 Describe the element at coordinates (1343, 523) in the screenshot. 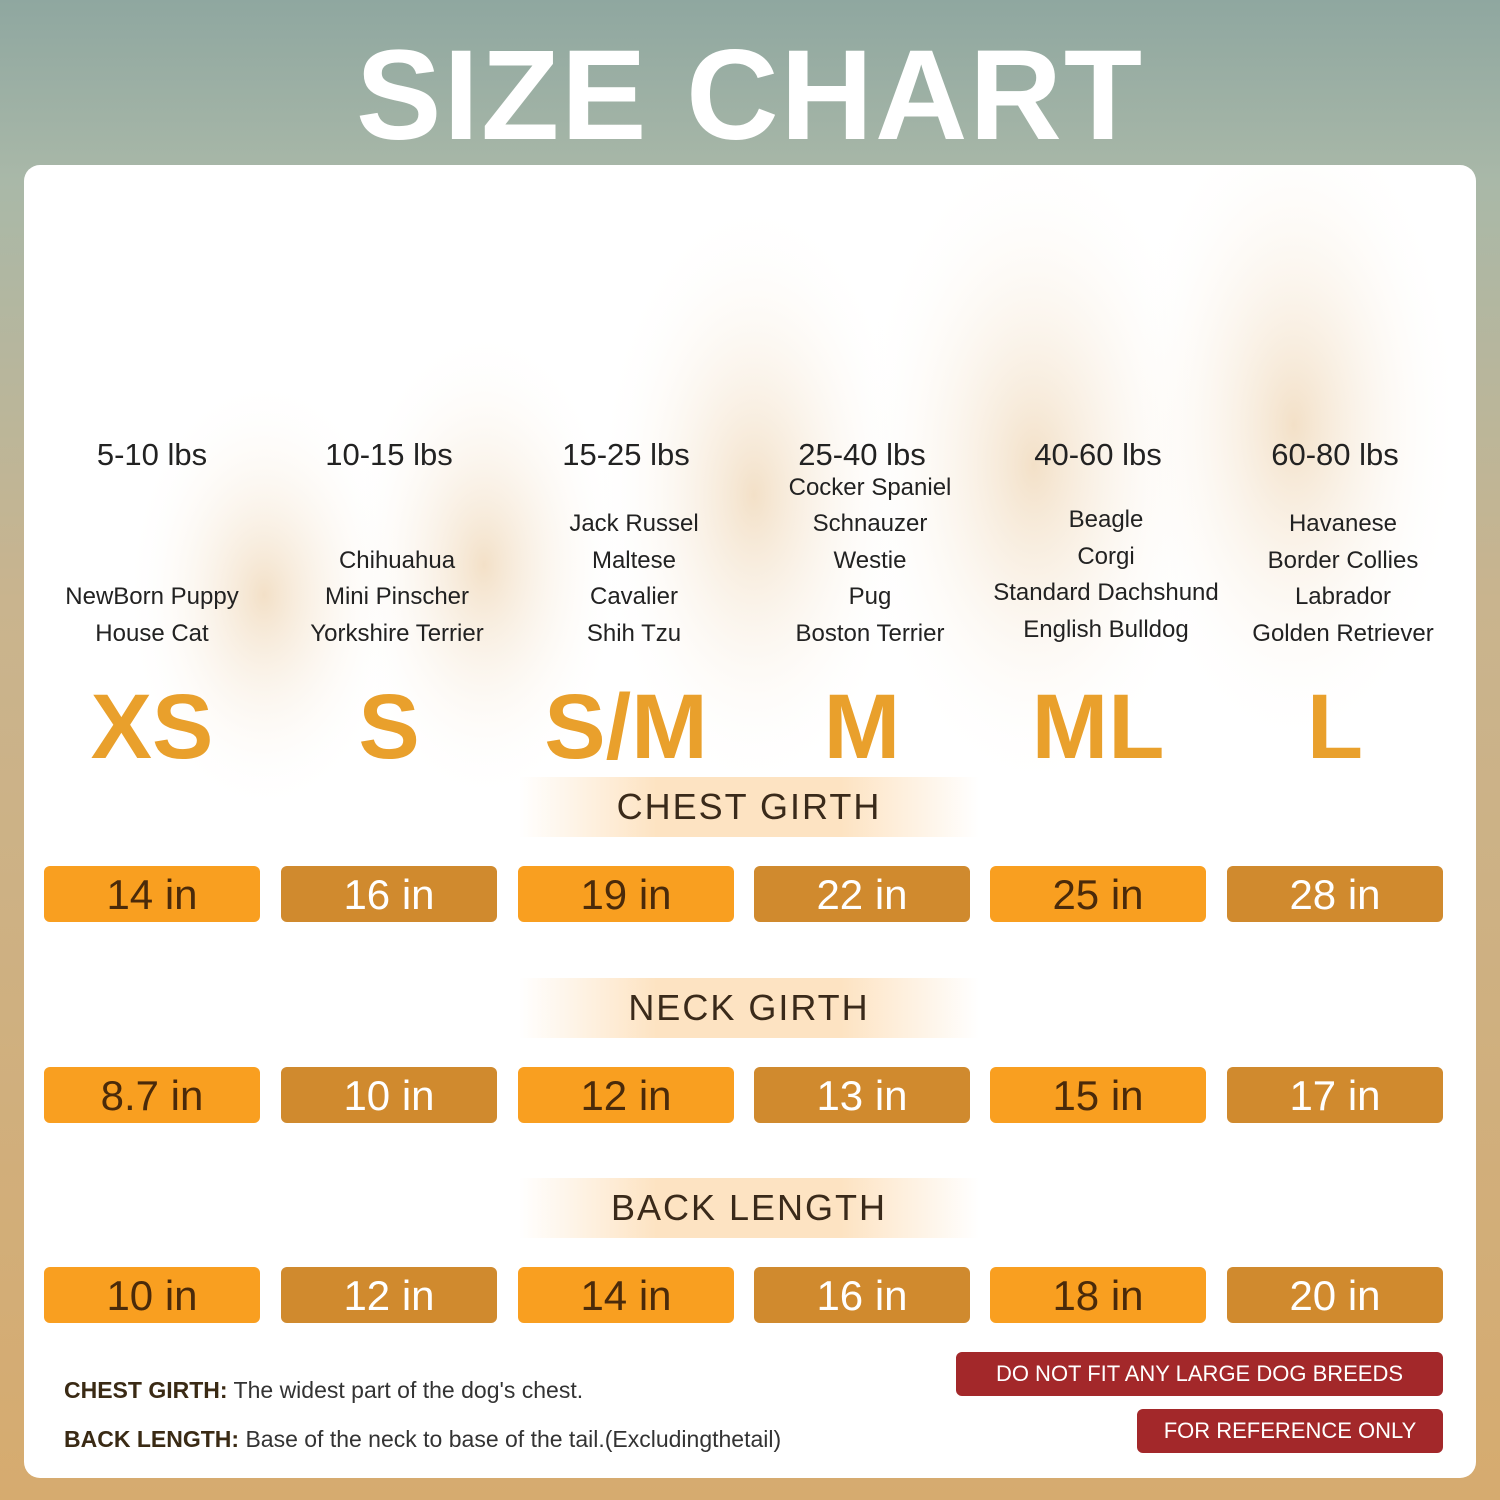

I see `breed-name: Havanese` at that location.